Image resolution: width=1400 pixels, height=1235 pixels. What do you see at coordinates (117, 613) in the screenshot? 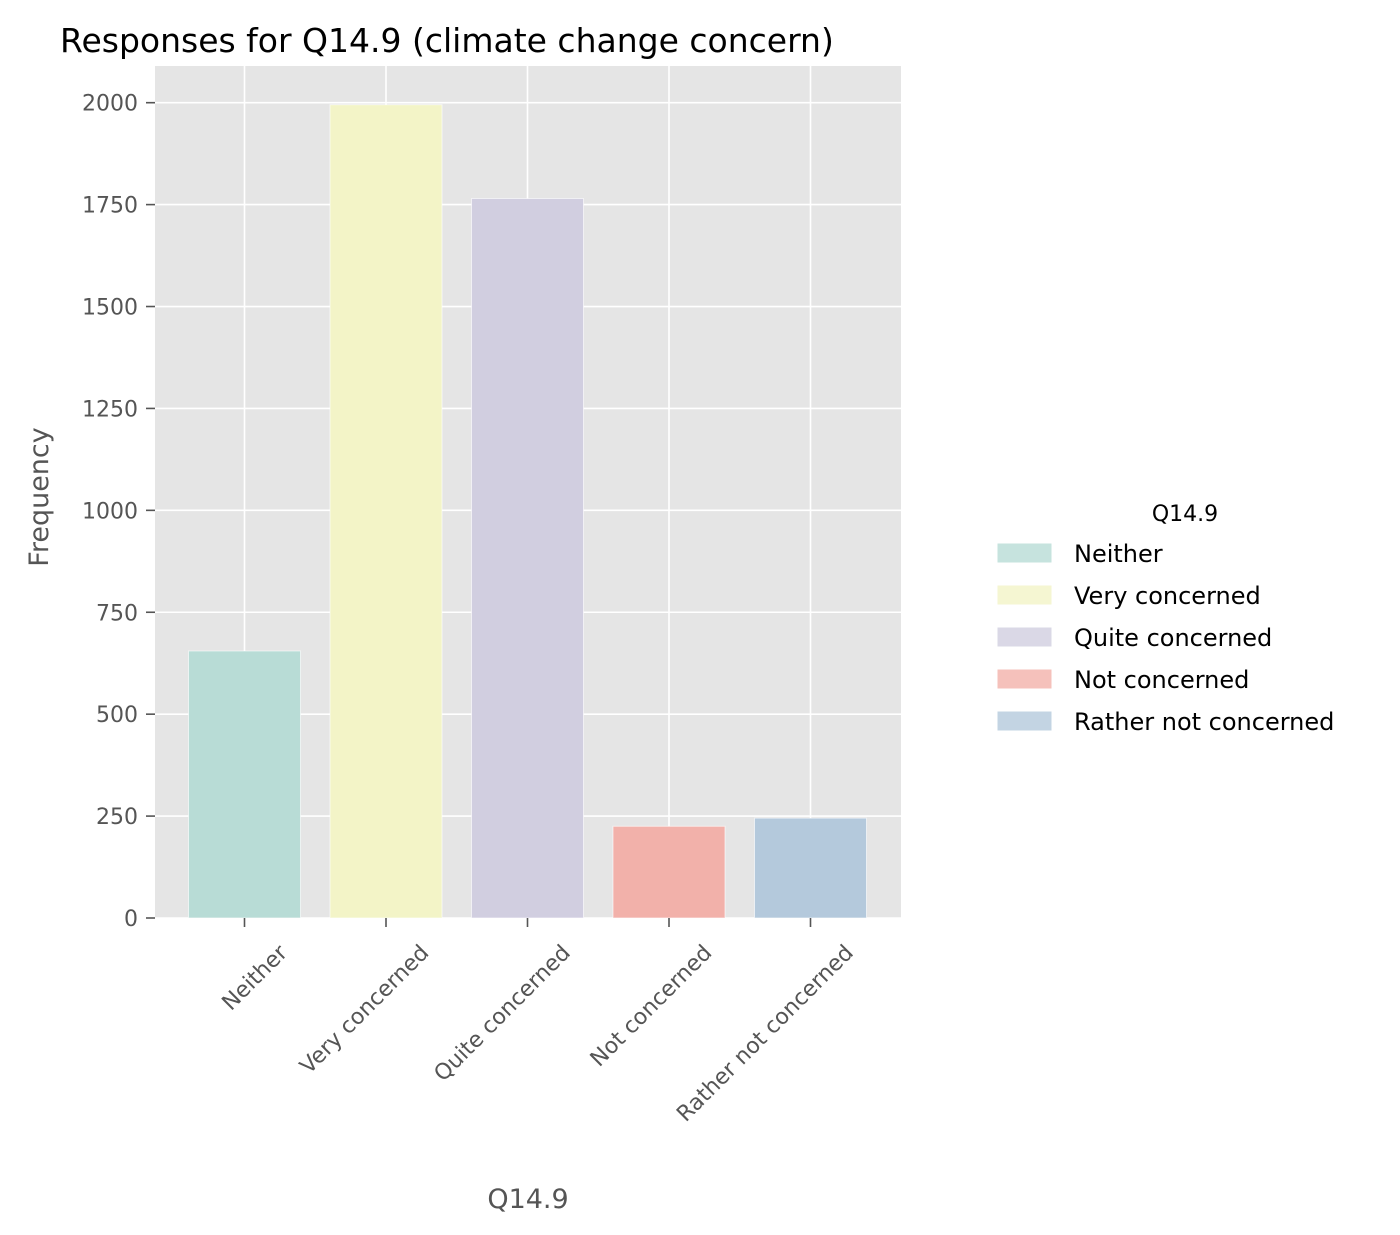
I see `y-tick-label: 750` at bounding box center [117, 613].